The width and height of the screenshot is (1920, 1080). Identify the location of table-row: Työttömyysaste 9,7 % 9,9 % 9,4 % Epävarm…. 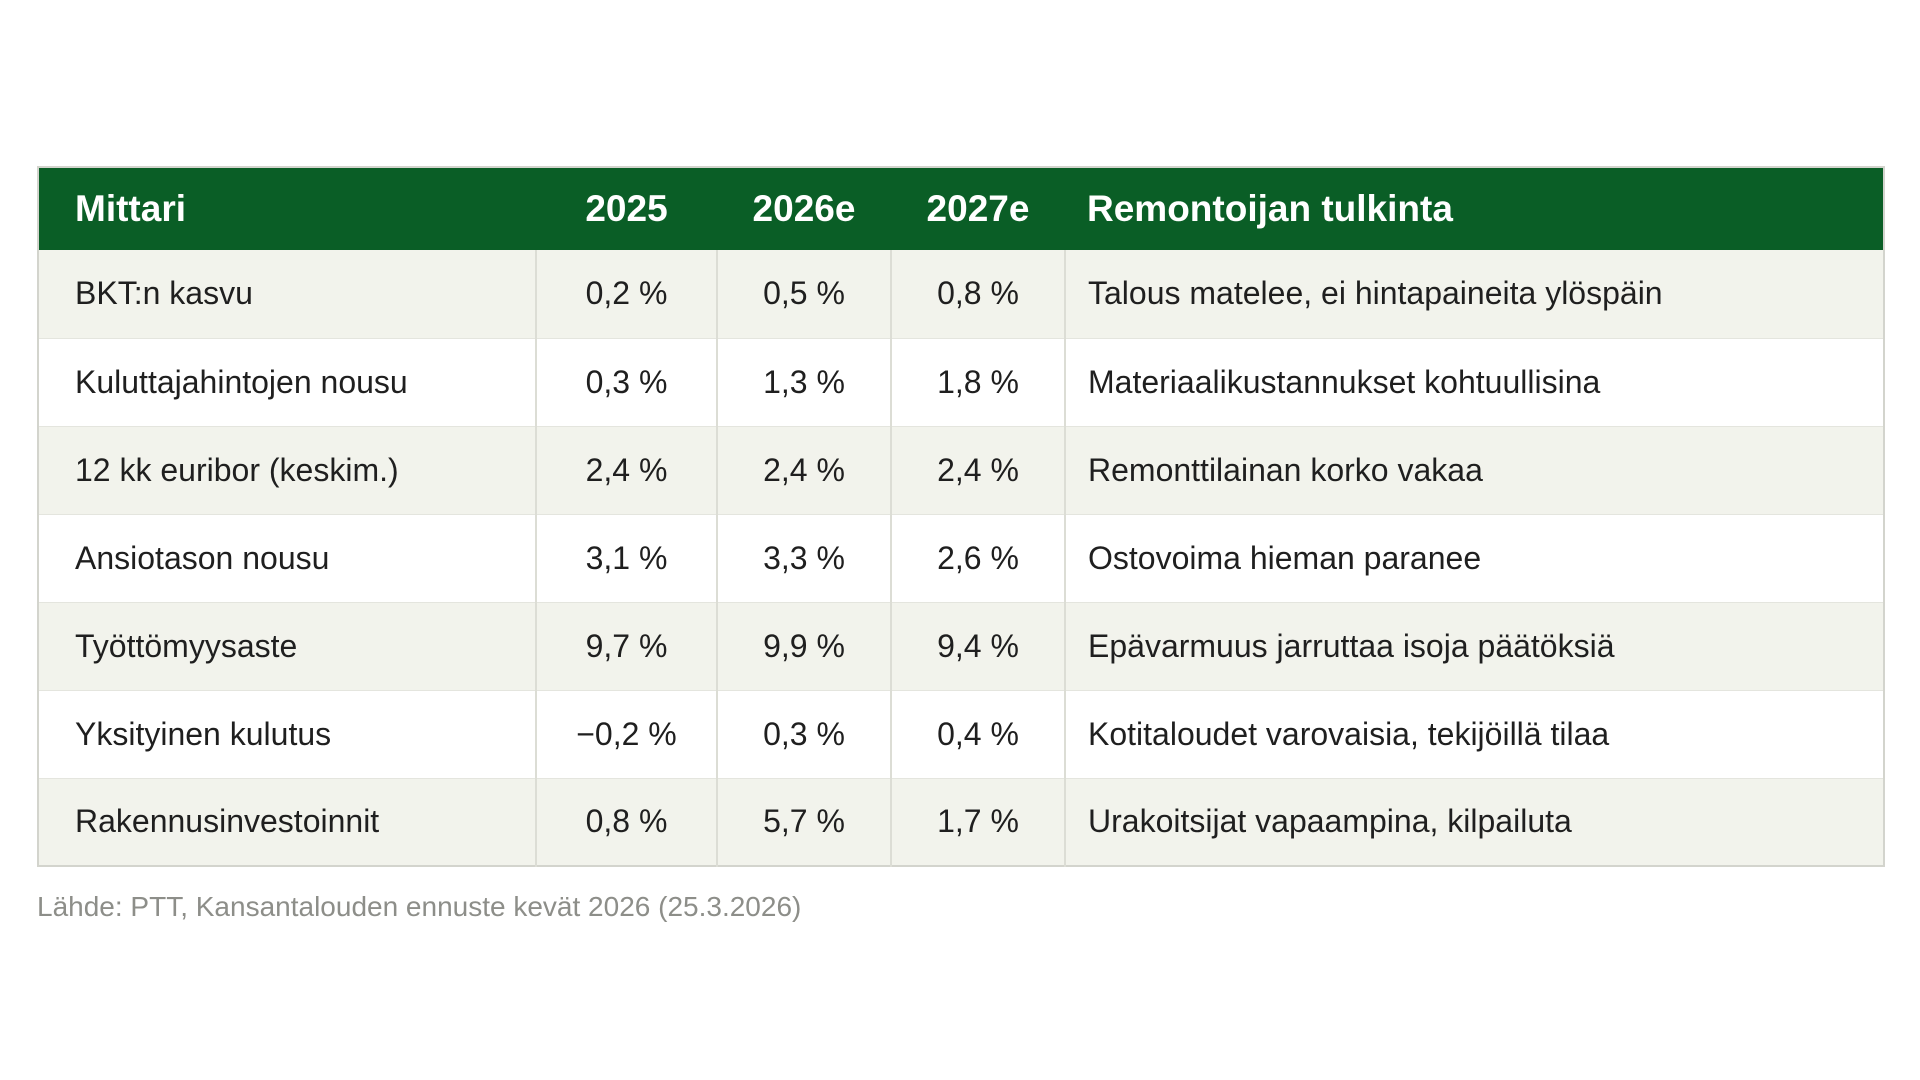
(961, 645).